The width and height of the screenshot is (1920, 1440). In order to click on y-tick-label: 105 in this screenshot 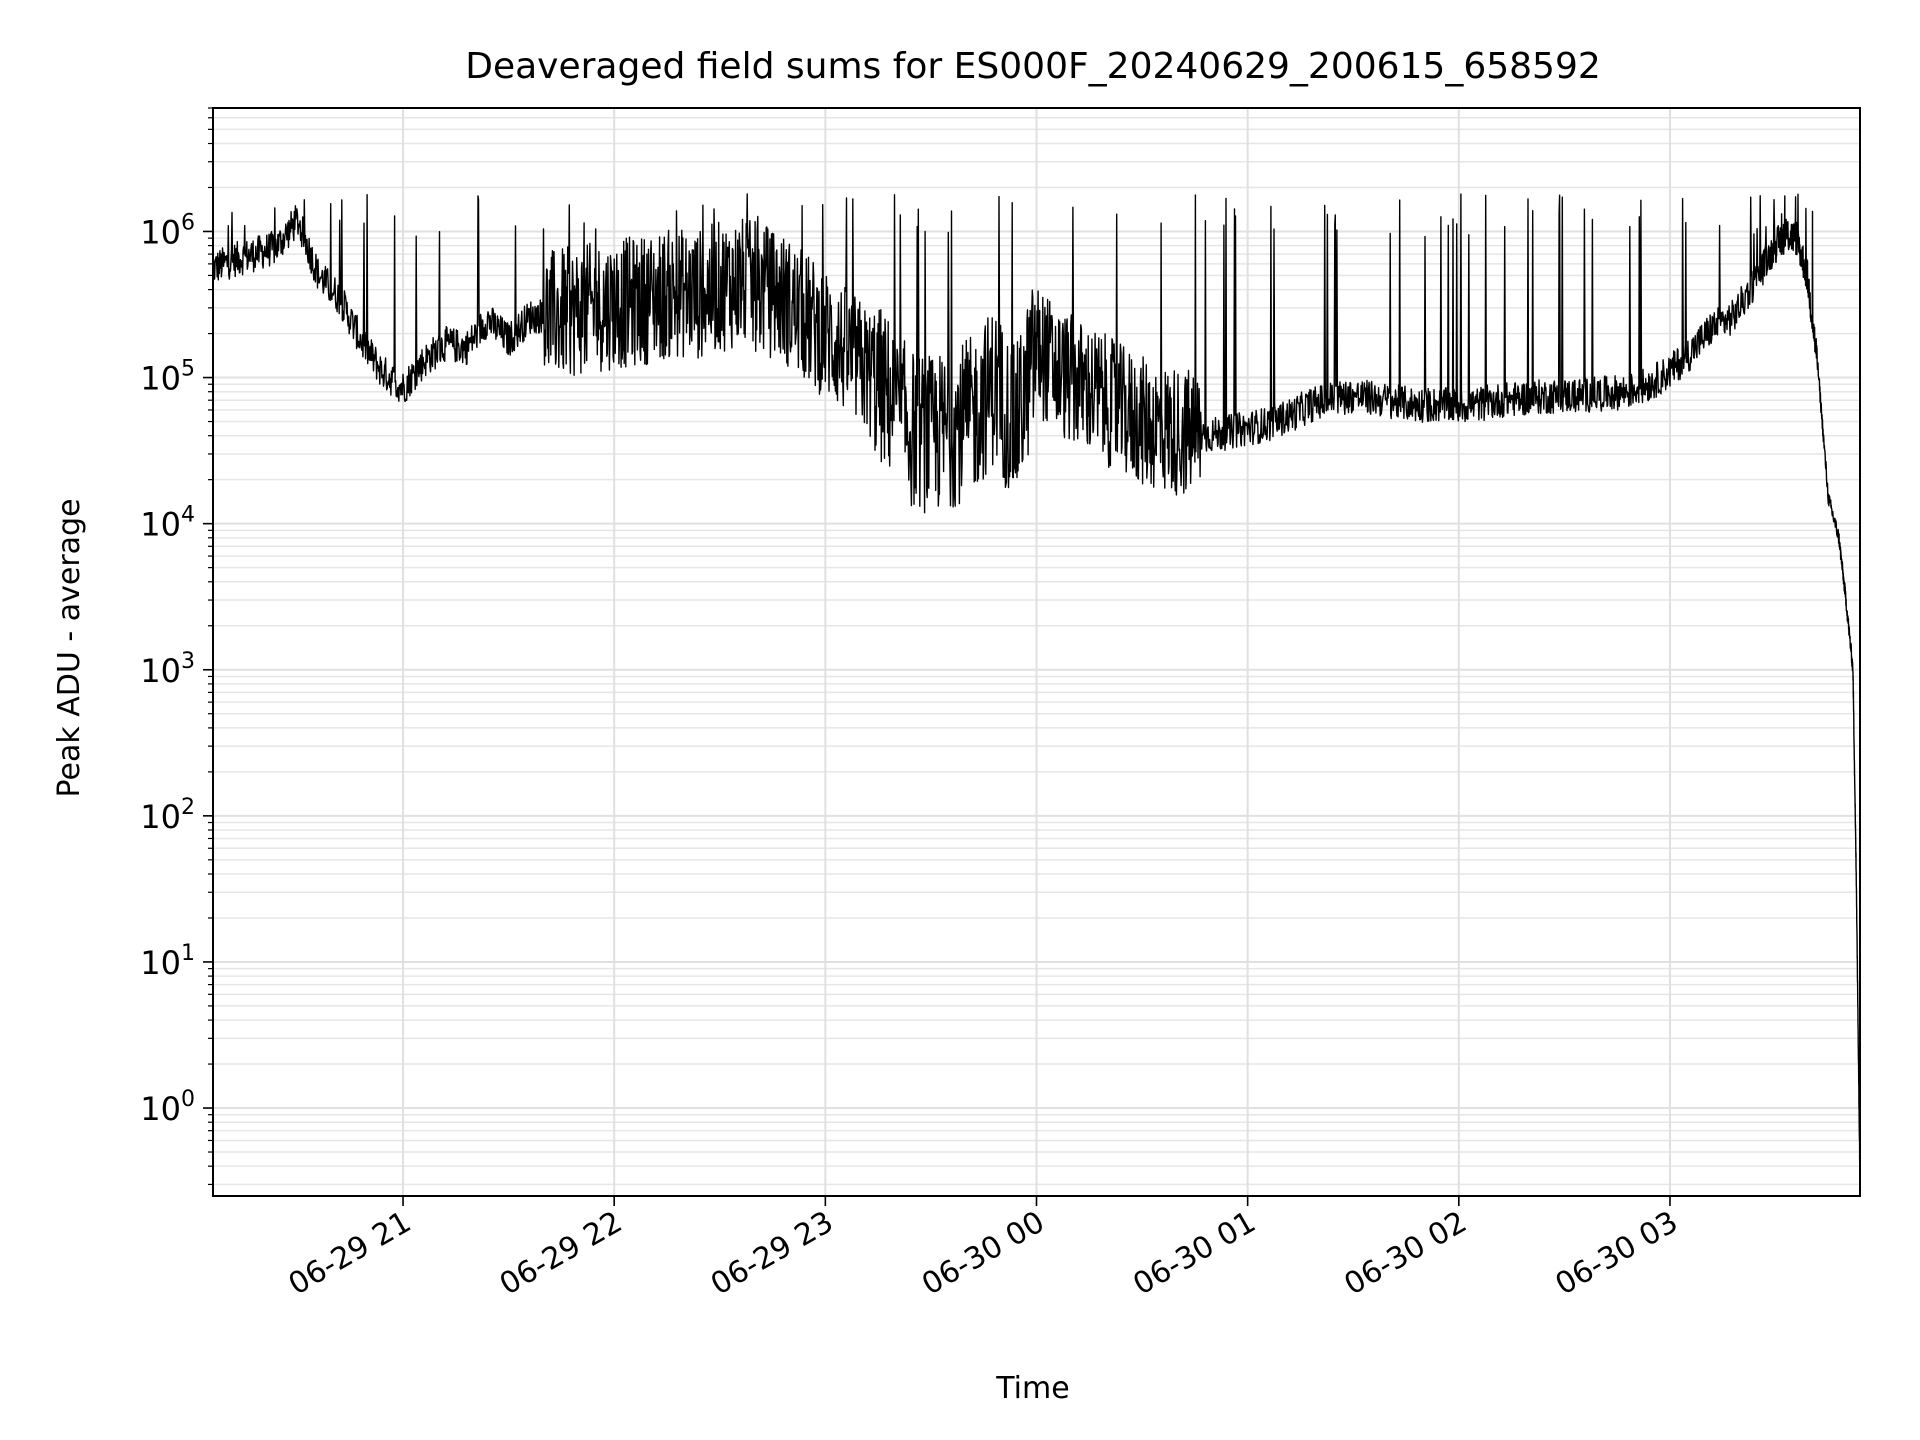, I will do `click(167, 377)`.